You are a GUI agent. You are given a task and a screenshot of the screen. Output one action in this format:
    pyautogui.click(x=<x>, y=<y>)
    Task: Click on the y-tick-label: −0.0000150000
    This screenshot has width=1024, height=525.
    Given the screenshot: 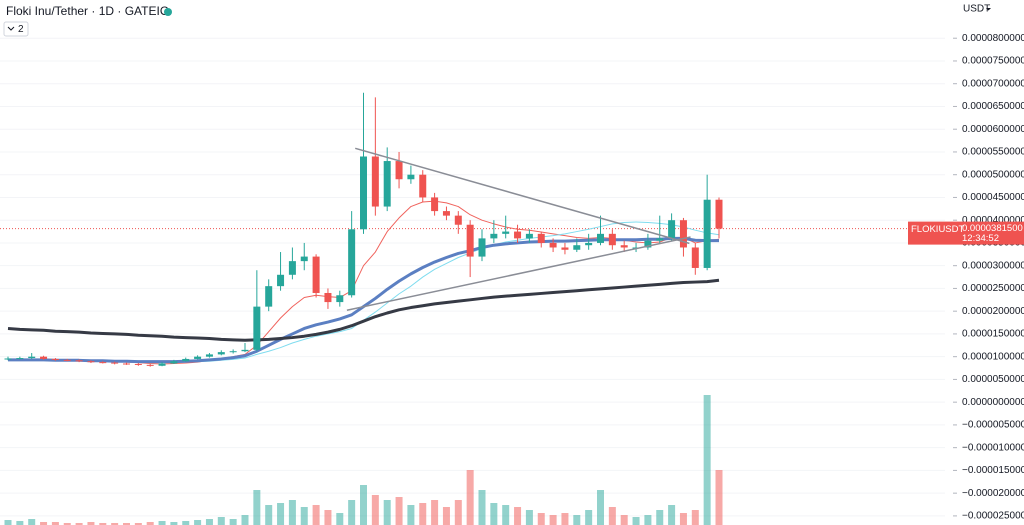 What is the action you would take?
    pyautogui.click(x=993, y=470)
    